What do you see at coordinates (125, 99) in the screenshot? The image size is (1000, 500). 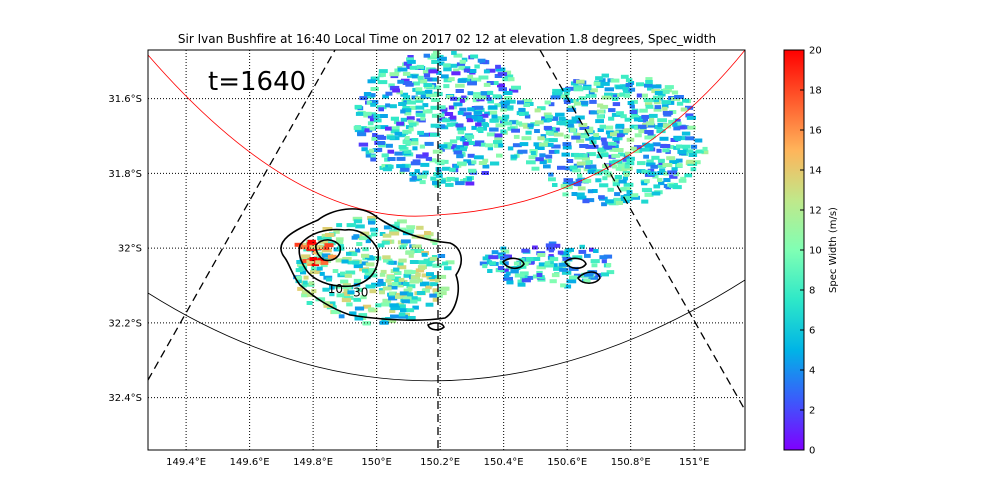 I see `y-tick-label: 31.6°S` at bounding box center [125, 99].